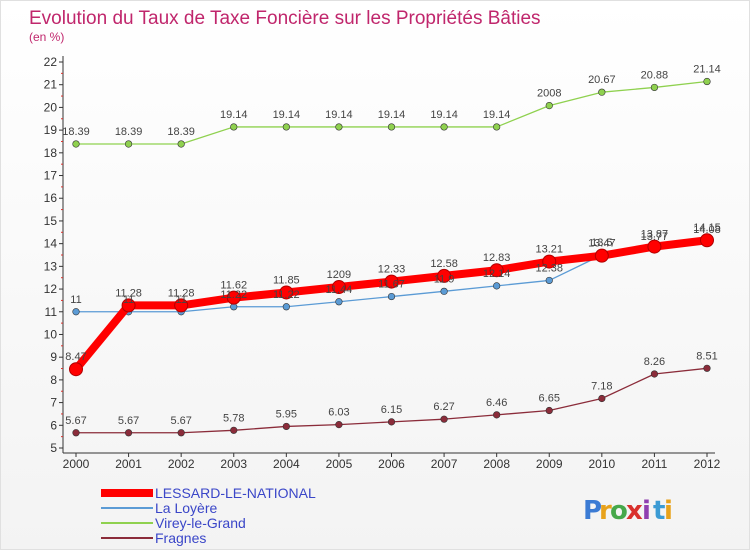 This screenshot has height=551, width=750. I want to click on data-label-1: 12.14, so click(497, 274).